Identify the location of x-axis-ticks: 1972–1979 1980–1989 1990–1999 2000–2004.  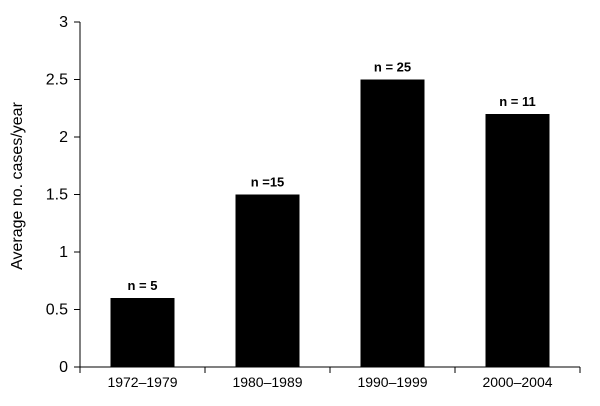
(330, 378).